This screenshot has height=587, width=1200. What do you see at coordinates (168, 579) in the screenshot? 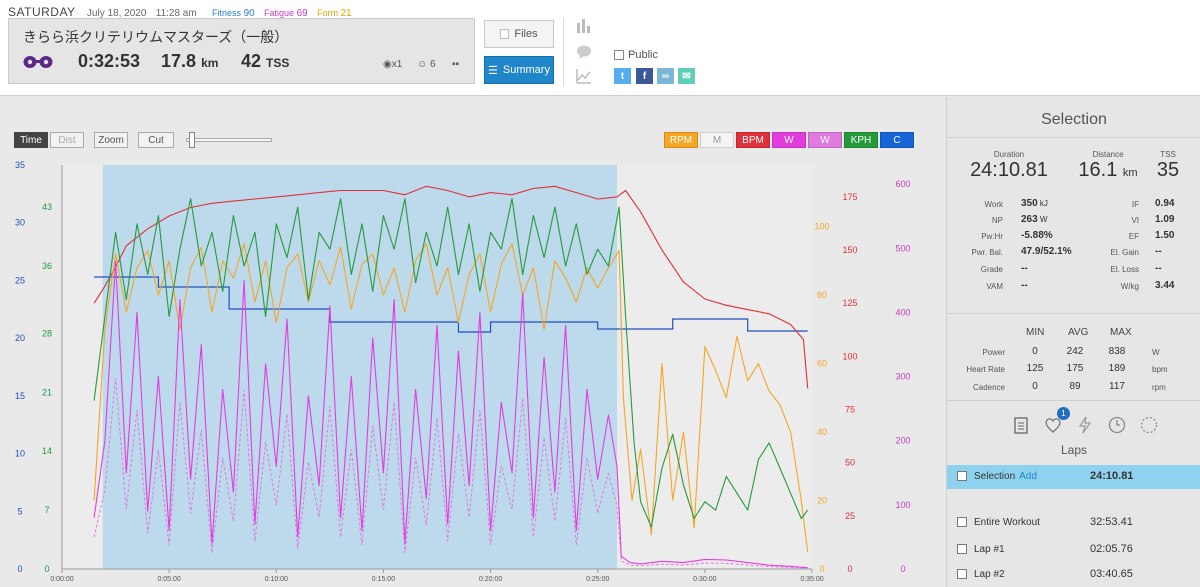
I see `x-tick-label: 0:05:00` at bounding box center [168, 579].